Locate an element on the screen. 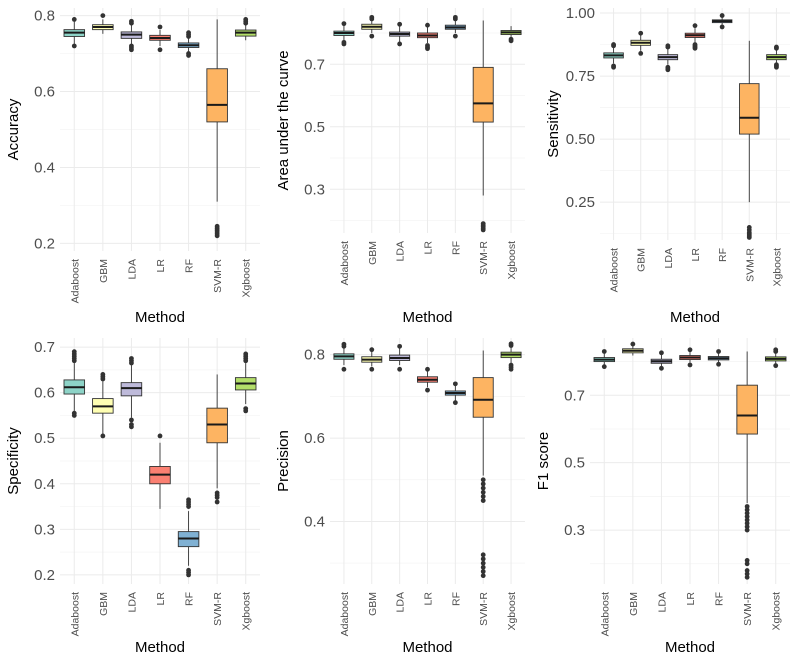 The image size is (800, 662). y-tick-label: 0.3 is located at coordinates (574, 530).